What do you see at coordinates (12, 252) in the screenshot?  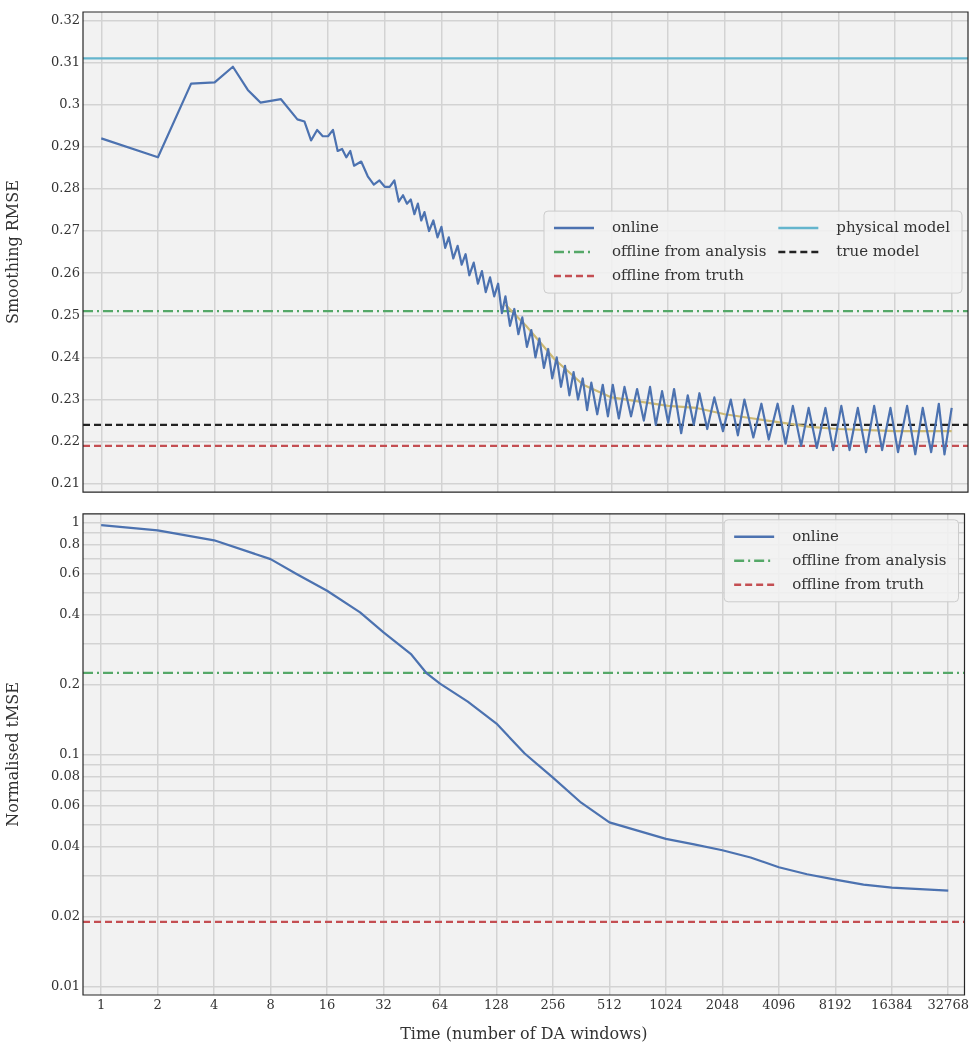 I see `y-axis-title: Smoothing RMSE` at bounding box center [12, 252].